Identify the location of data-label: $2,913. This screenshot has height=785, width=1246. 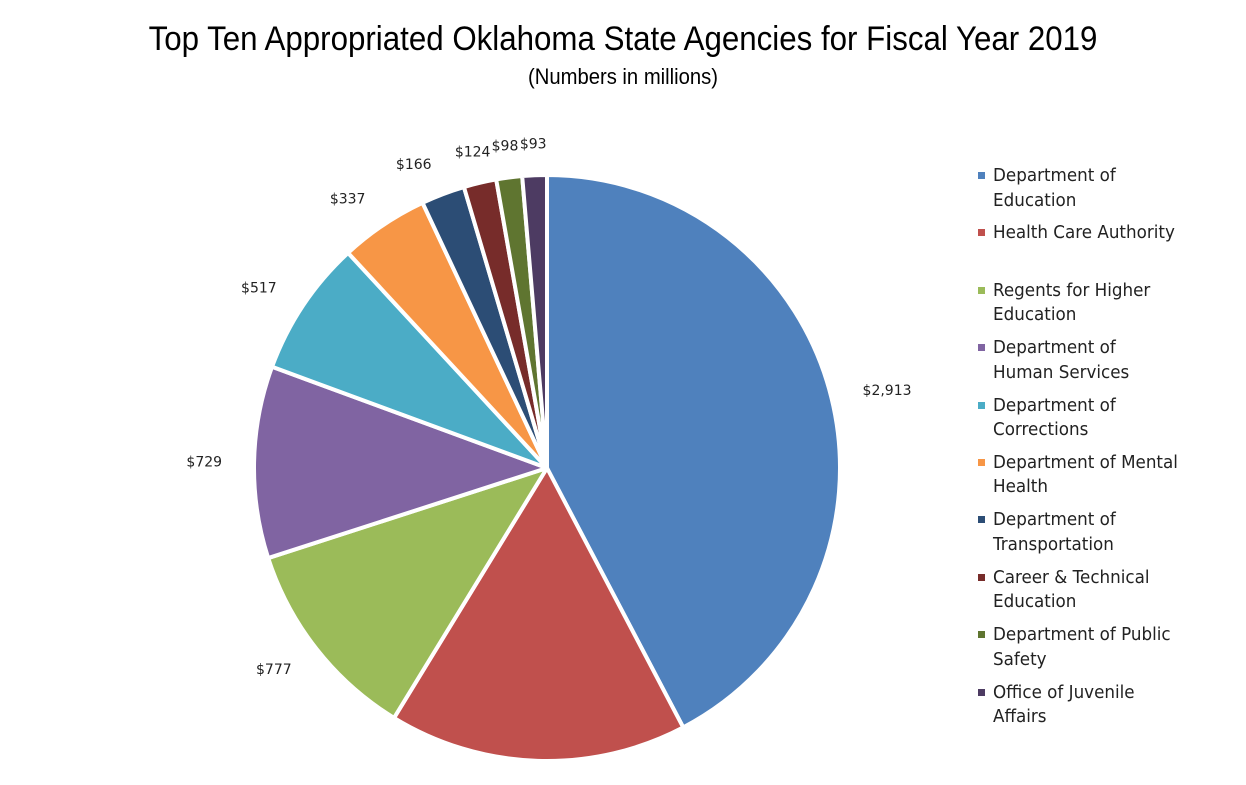
(887, 391).